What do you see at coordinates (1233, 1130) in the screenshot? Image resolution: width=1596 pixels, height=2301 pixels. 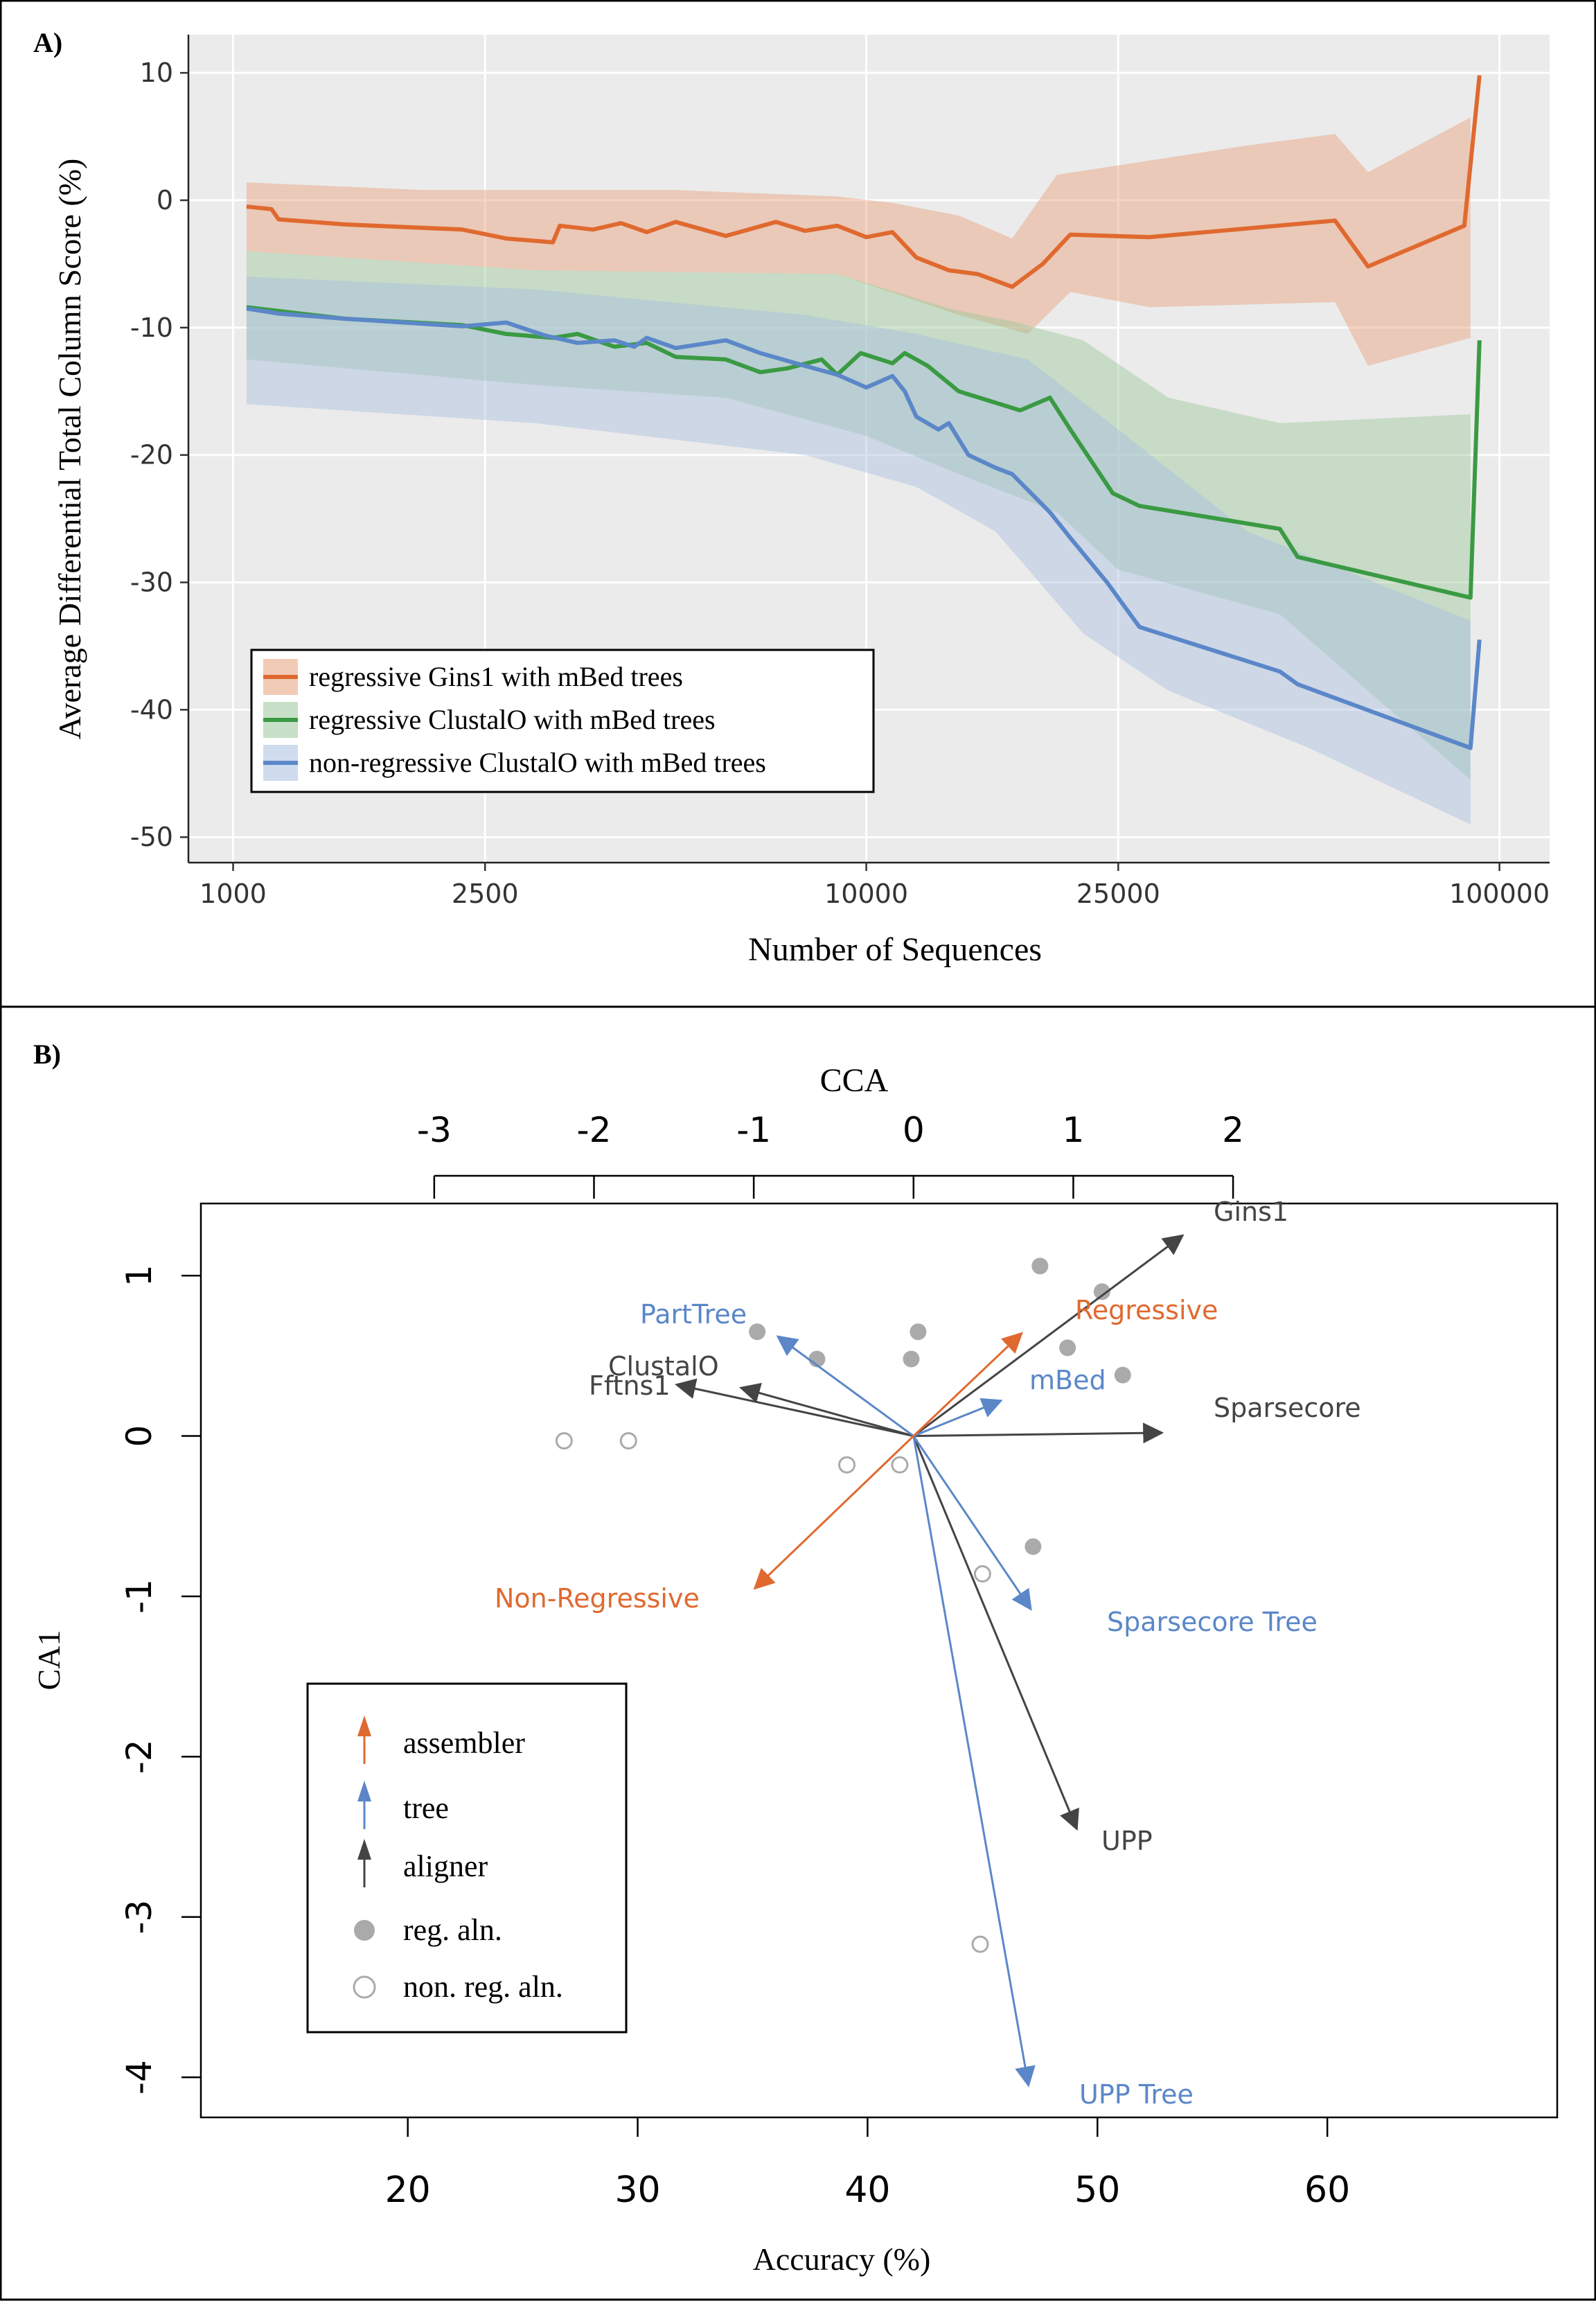 I see `top-tick-label: 2` at bounding box center [1233, 1130].